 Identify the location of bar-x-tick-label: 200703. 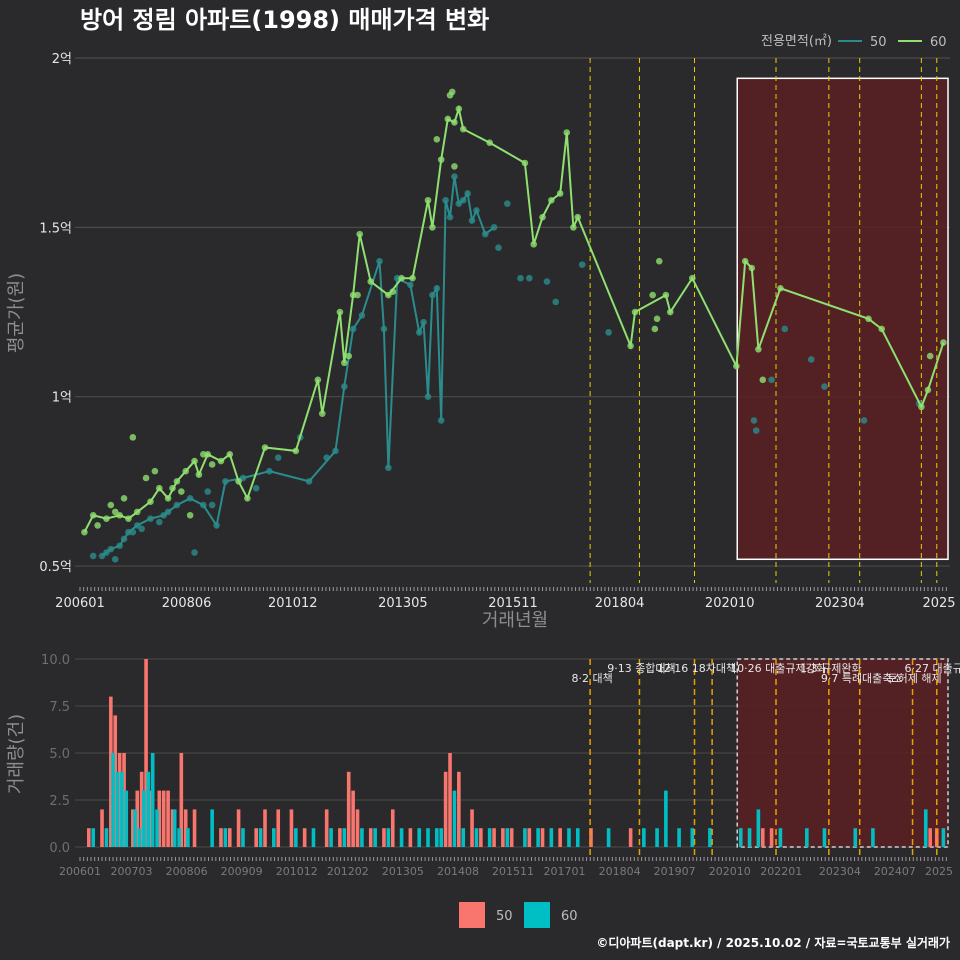
(132, 871).